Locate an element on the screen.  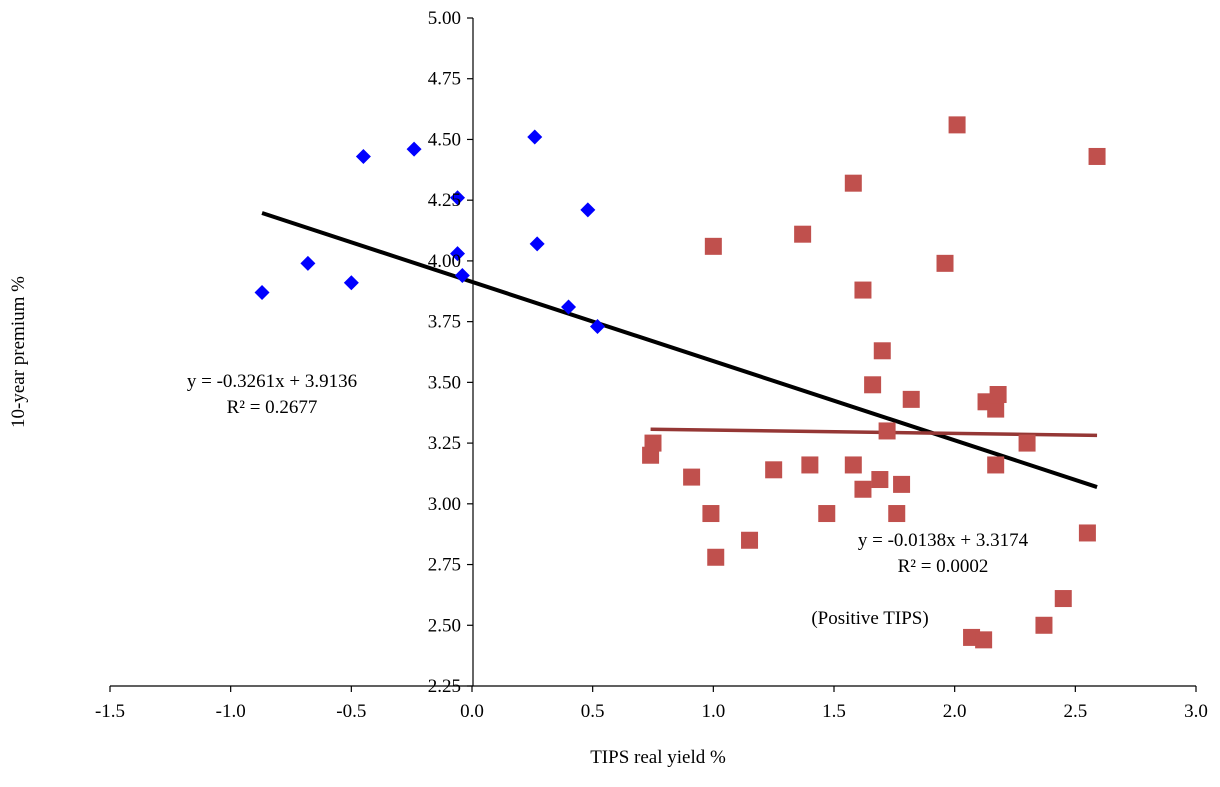
x-tick-label: 0.0 is located at coordinates (472, 711).